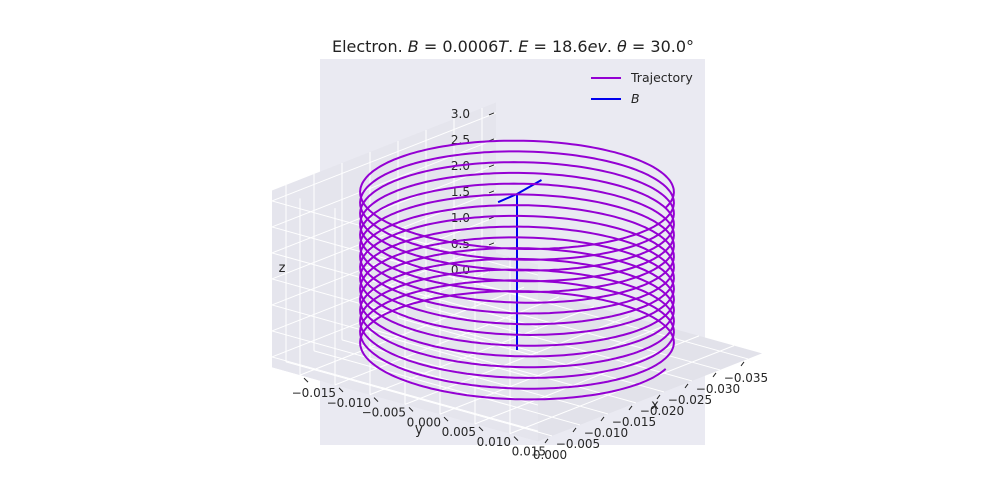 This screenshot has width=1000, height=500. I want to click on legend-label-trajectory: Trajectory, so click(661, 77).